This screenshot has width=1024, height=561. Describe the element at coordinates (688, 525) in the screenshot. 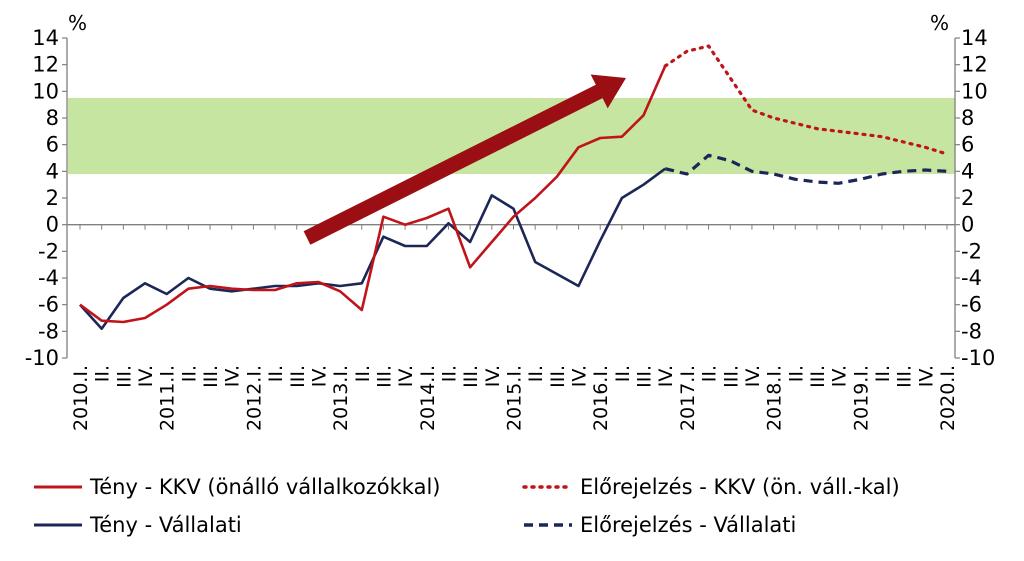

I see `legend-label-3: Előrejelzés - Vállalati` at that location.